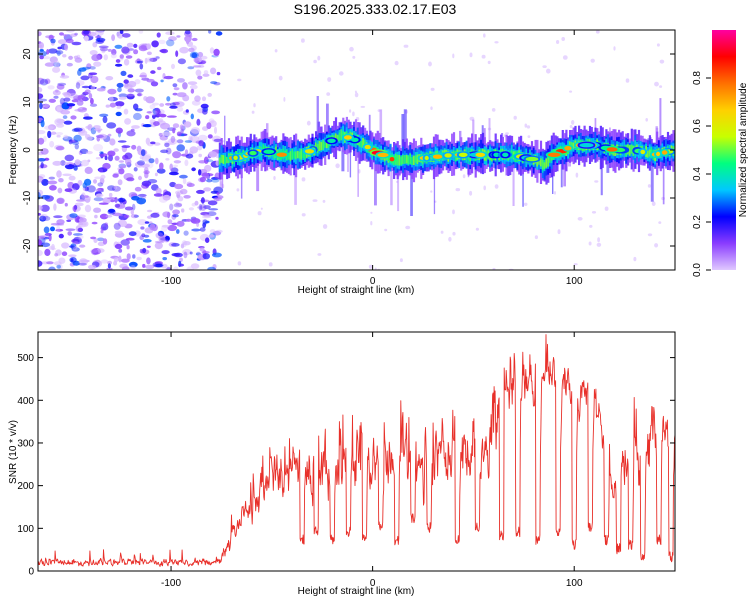 The width and height of the screenshot is (750, 600). I want to click on snr-y-tick-label: 200, so click(25, 486).